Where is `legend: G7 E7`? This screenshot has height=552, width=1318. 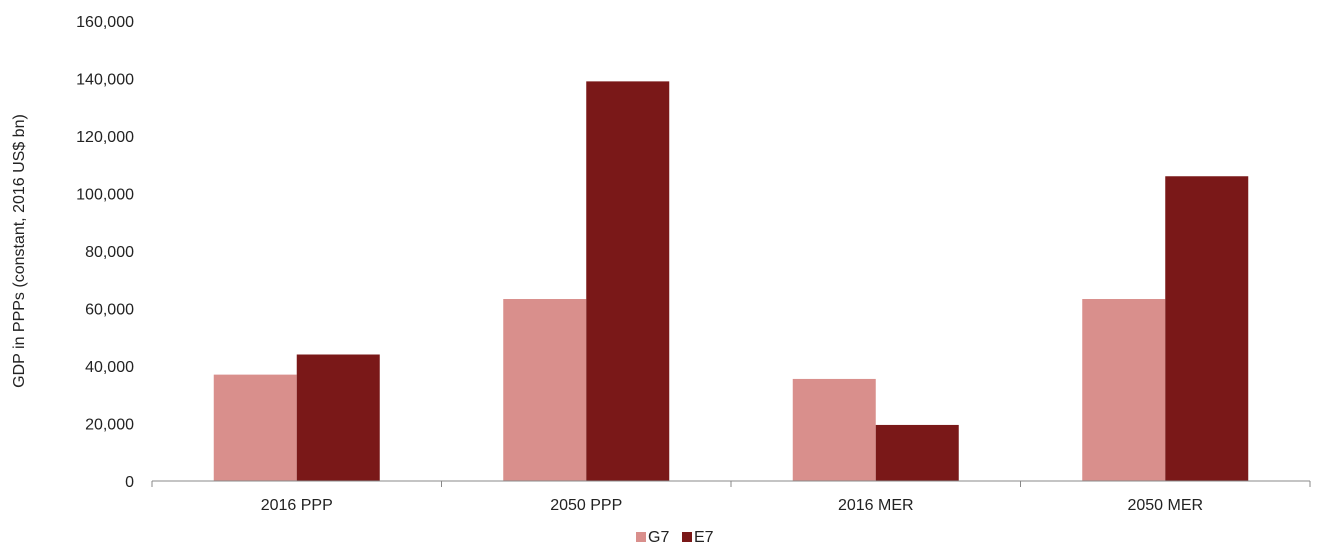 legend: G7 E7 is located at coordinates (675, 537).